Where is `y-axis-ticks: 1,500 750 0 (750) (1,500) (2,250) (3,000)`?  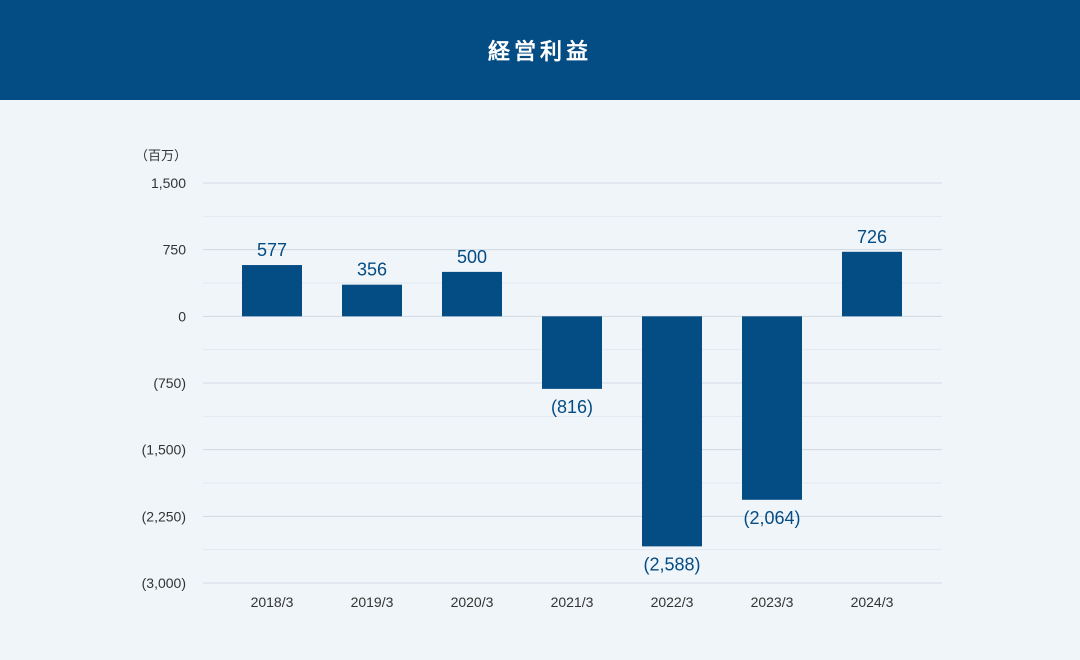 y-axis-ticks: 1,500 750 0 (750) (1,500) (2,250) (3,000) is located at coordinates (164, 383).